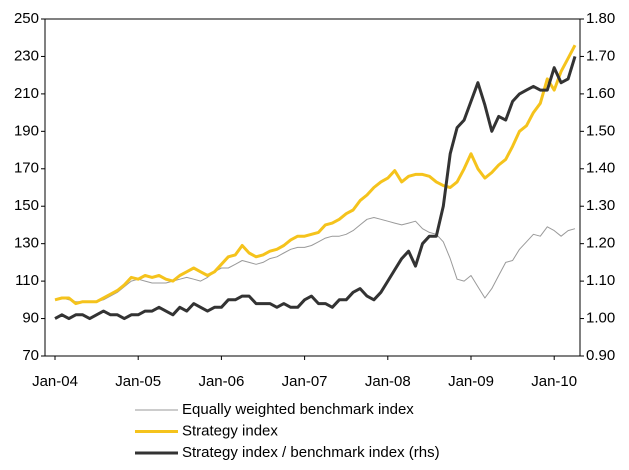 Image resolution: width=629 pixels, height=470 pixels. What do you see at coordinates (600, 93) in the screenshot?
I see `y2-tick-label: 1.60` at bounding box center [600, 93].